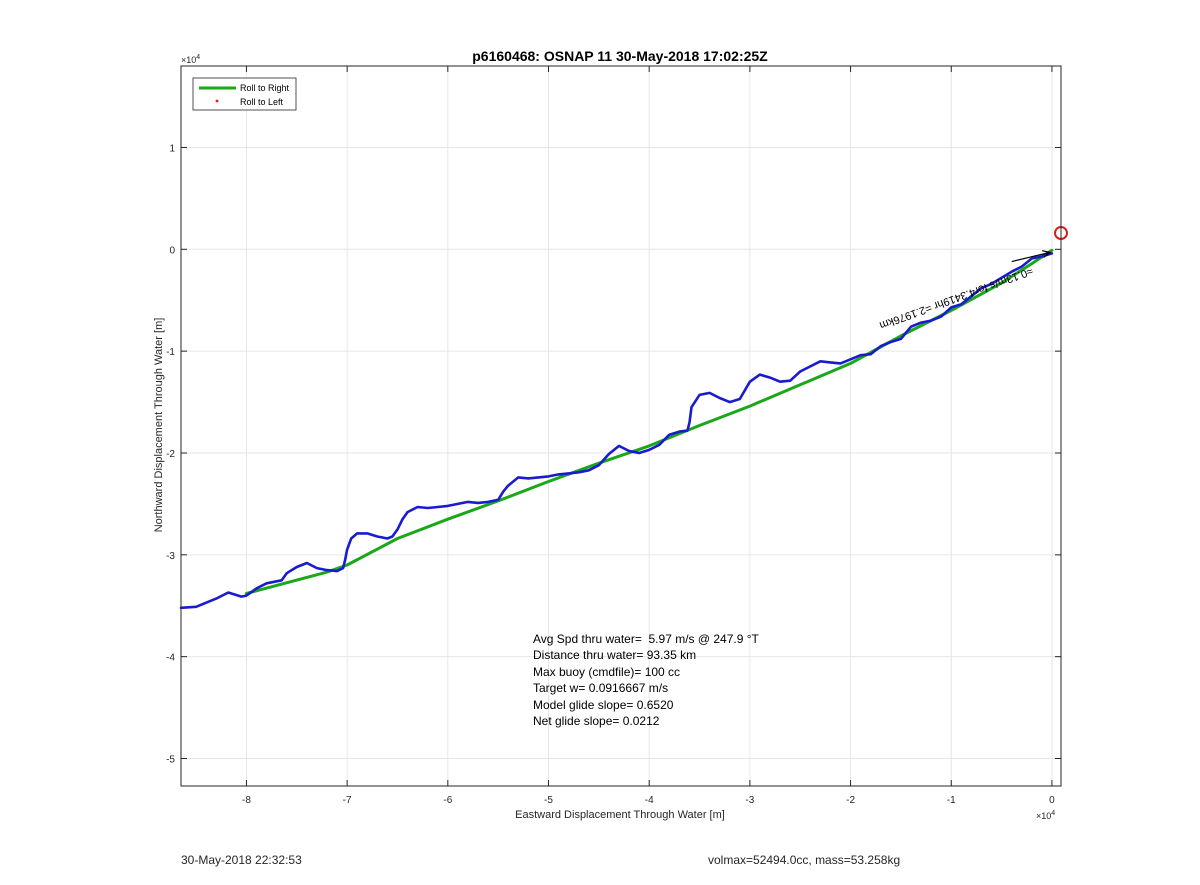 The width and height of the screenshot is (1200, 885). Describe the element at coordinates (951, 800) in the screenshot. I see `x-tick-label: -1` at that location.